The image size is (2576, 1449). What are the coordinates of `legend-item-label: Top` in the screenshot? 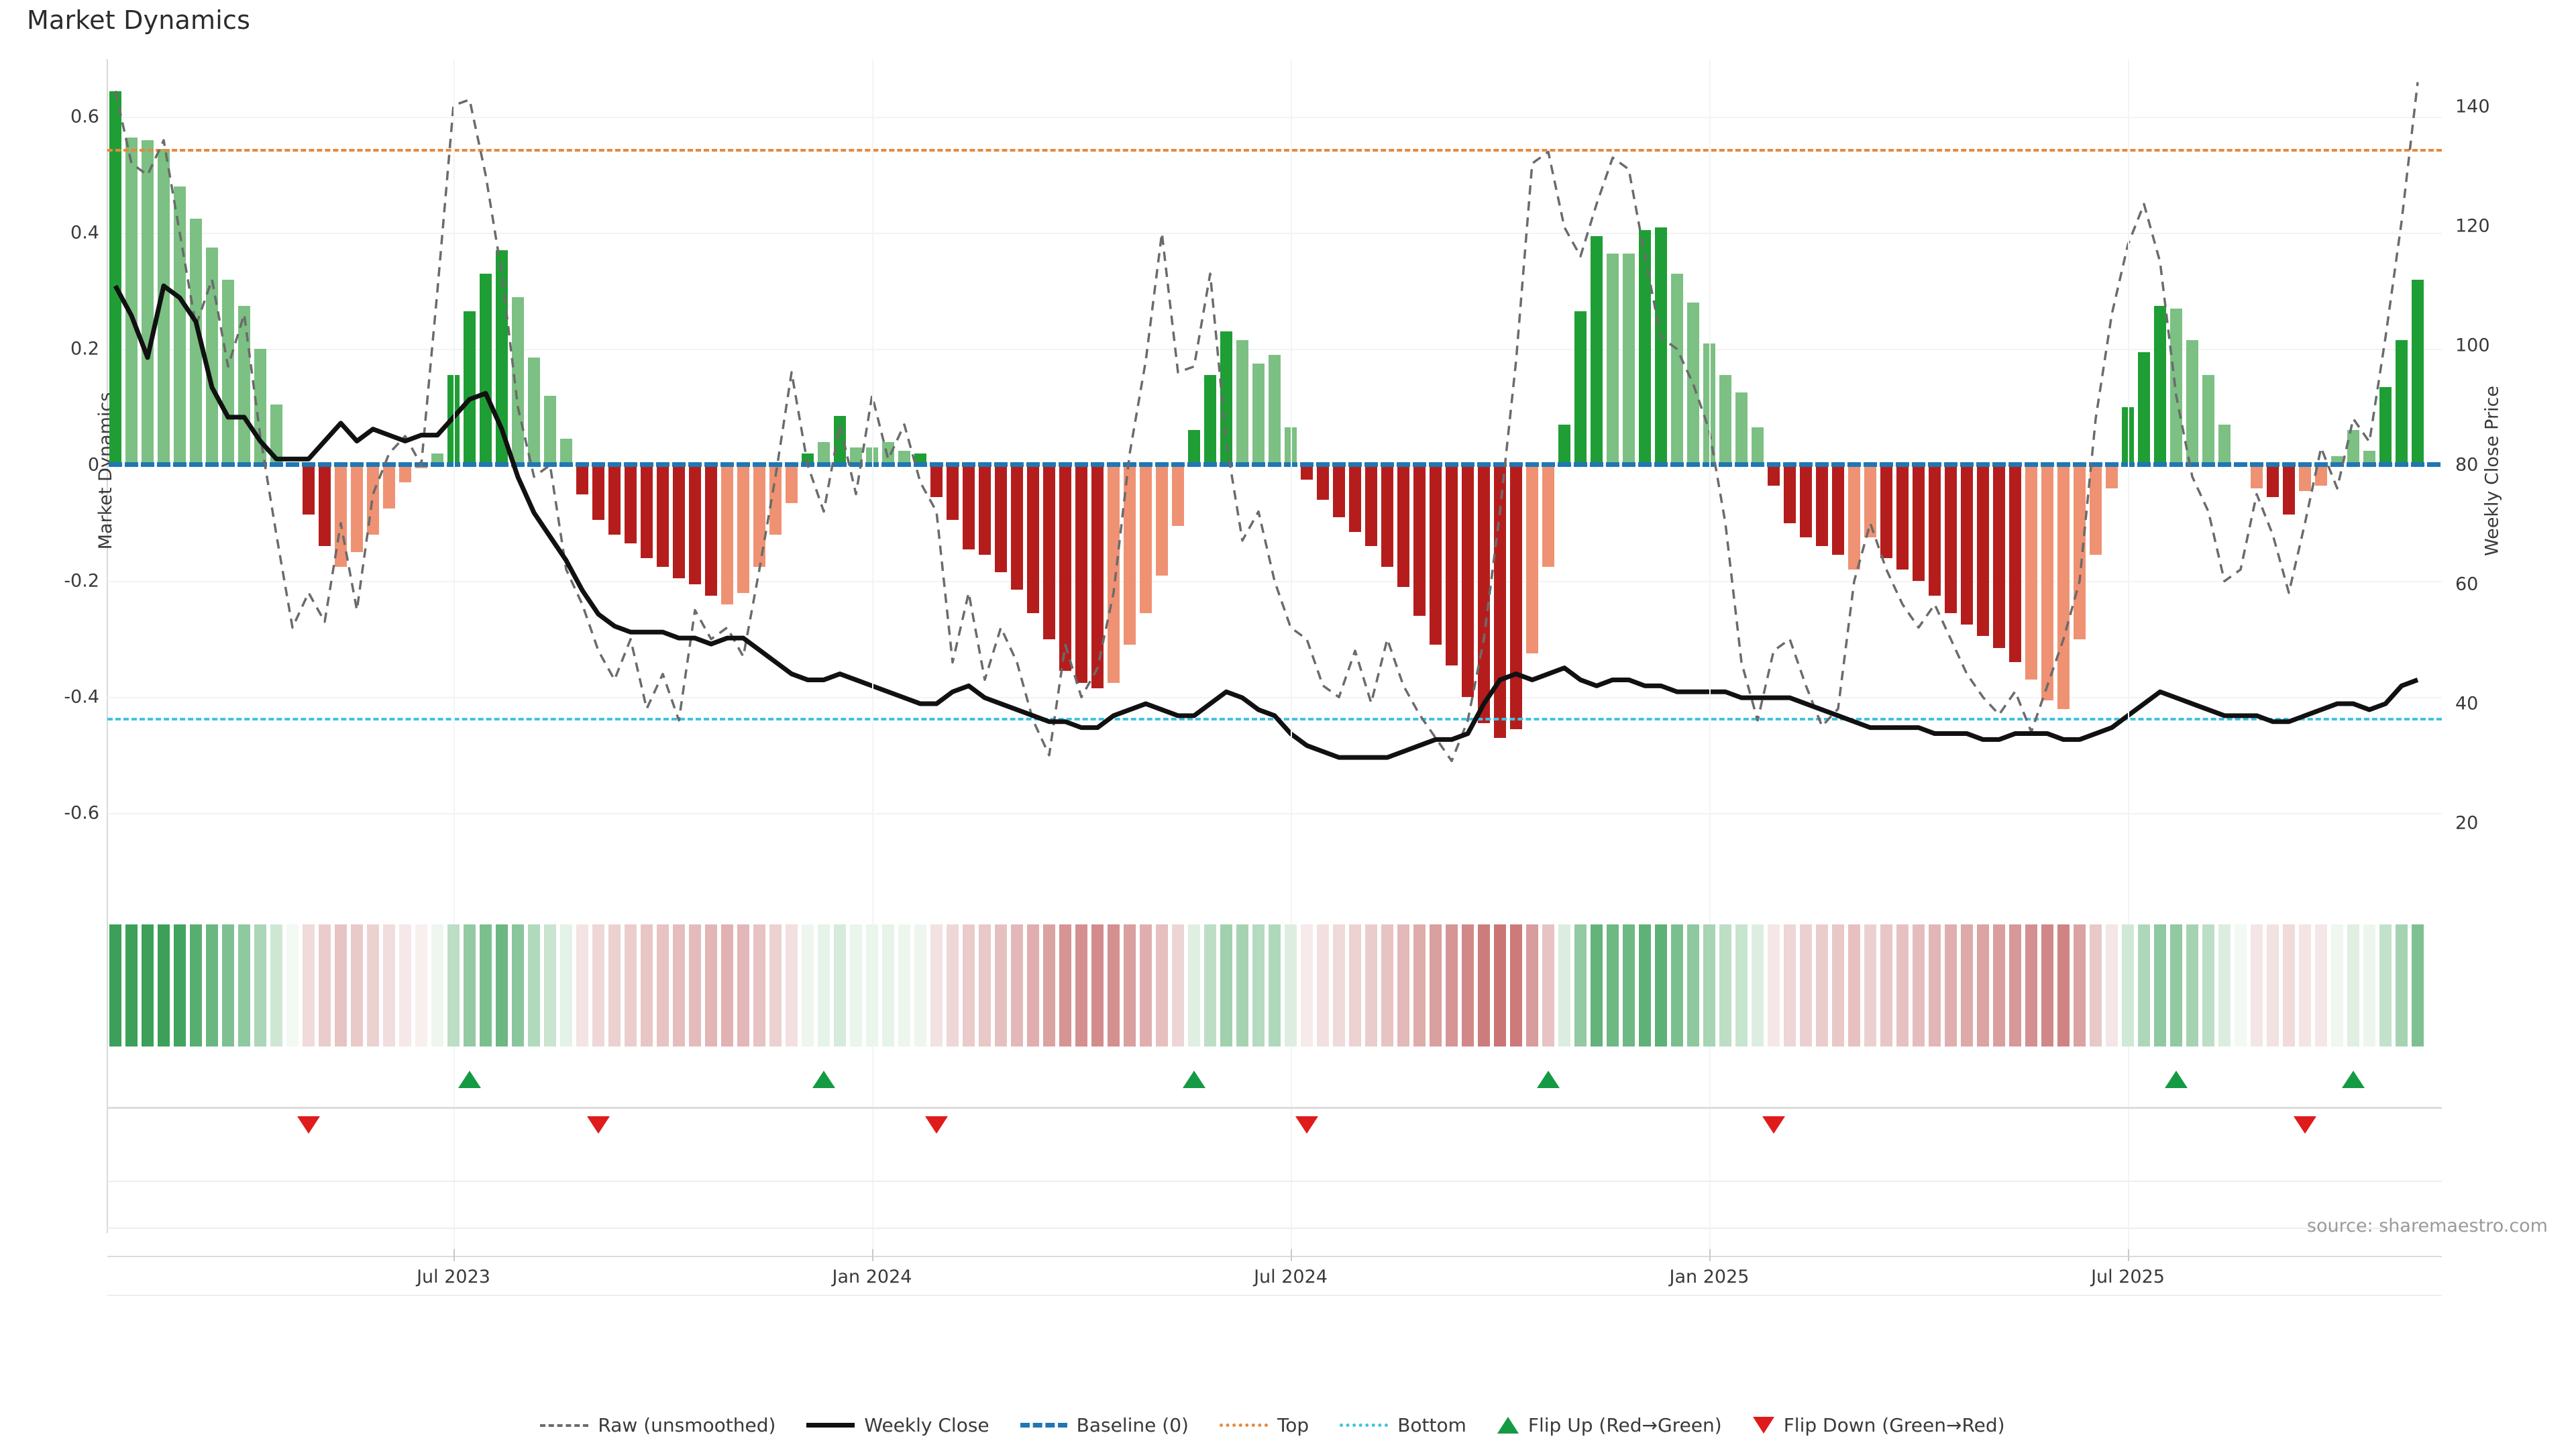 It's located at (1293, 1425).